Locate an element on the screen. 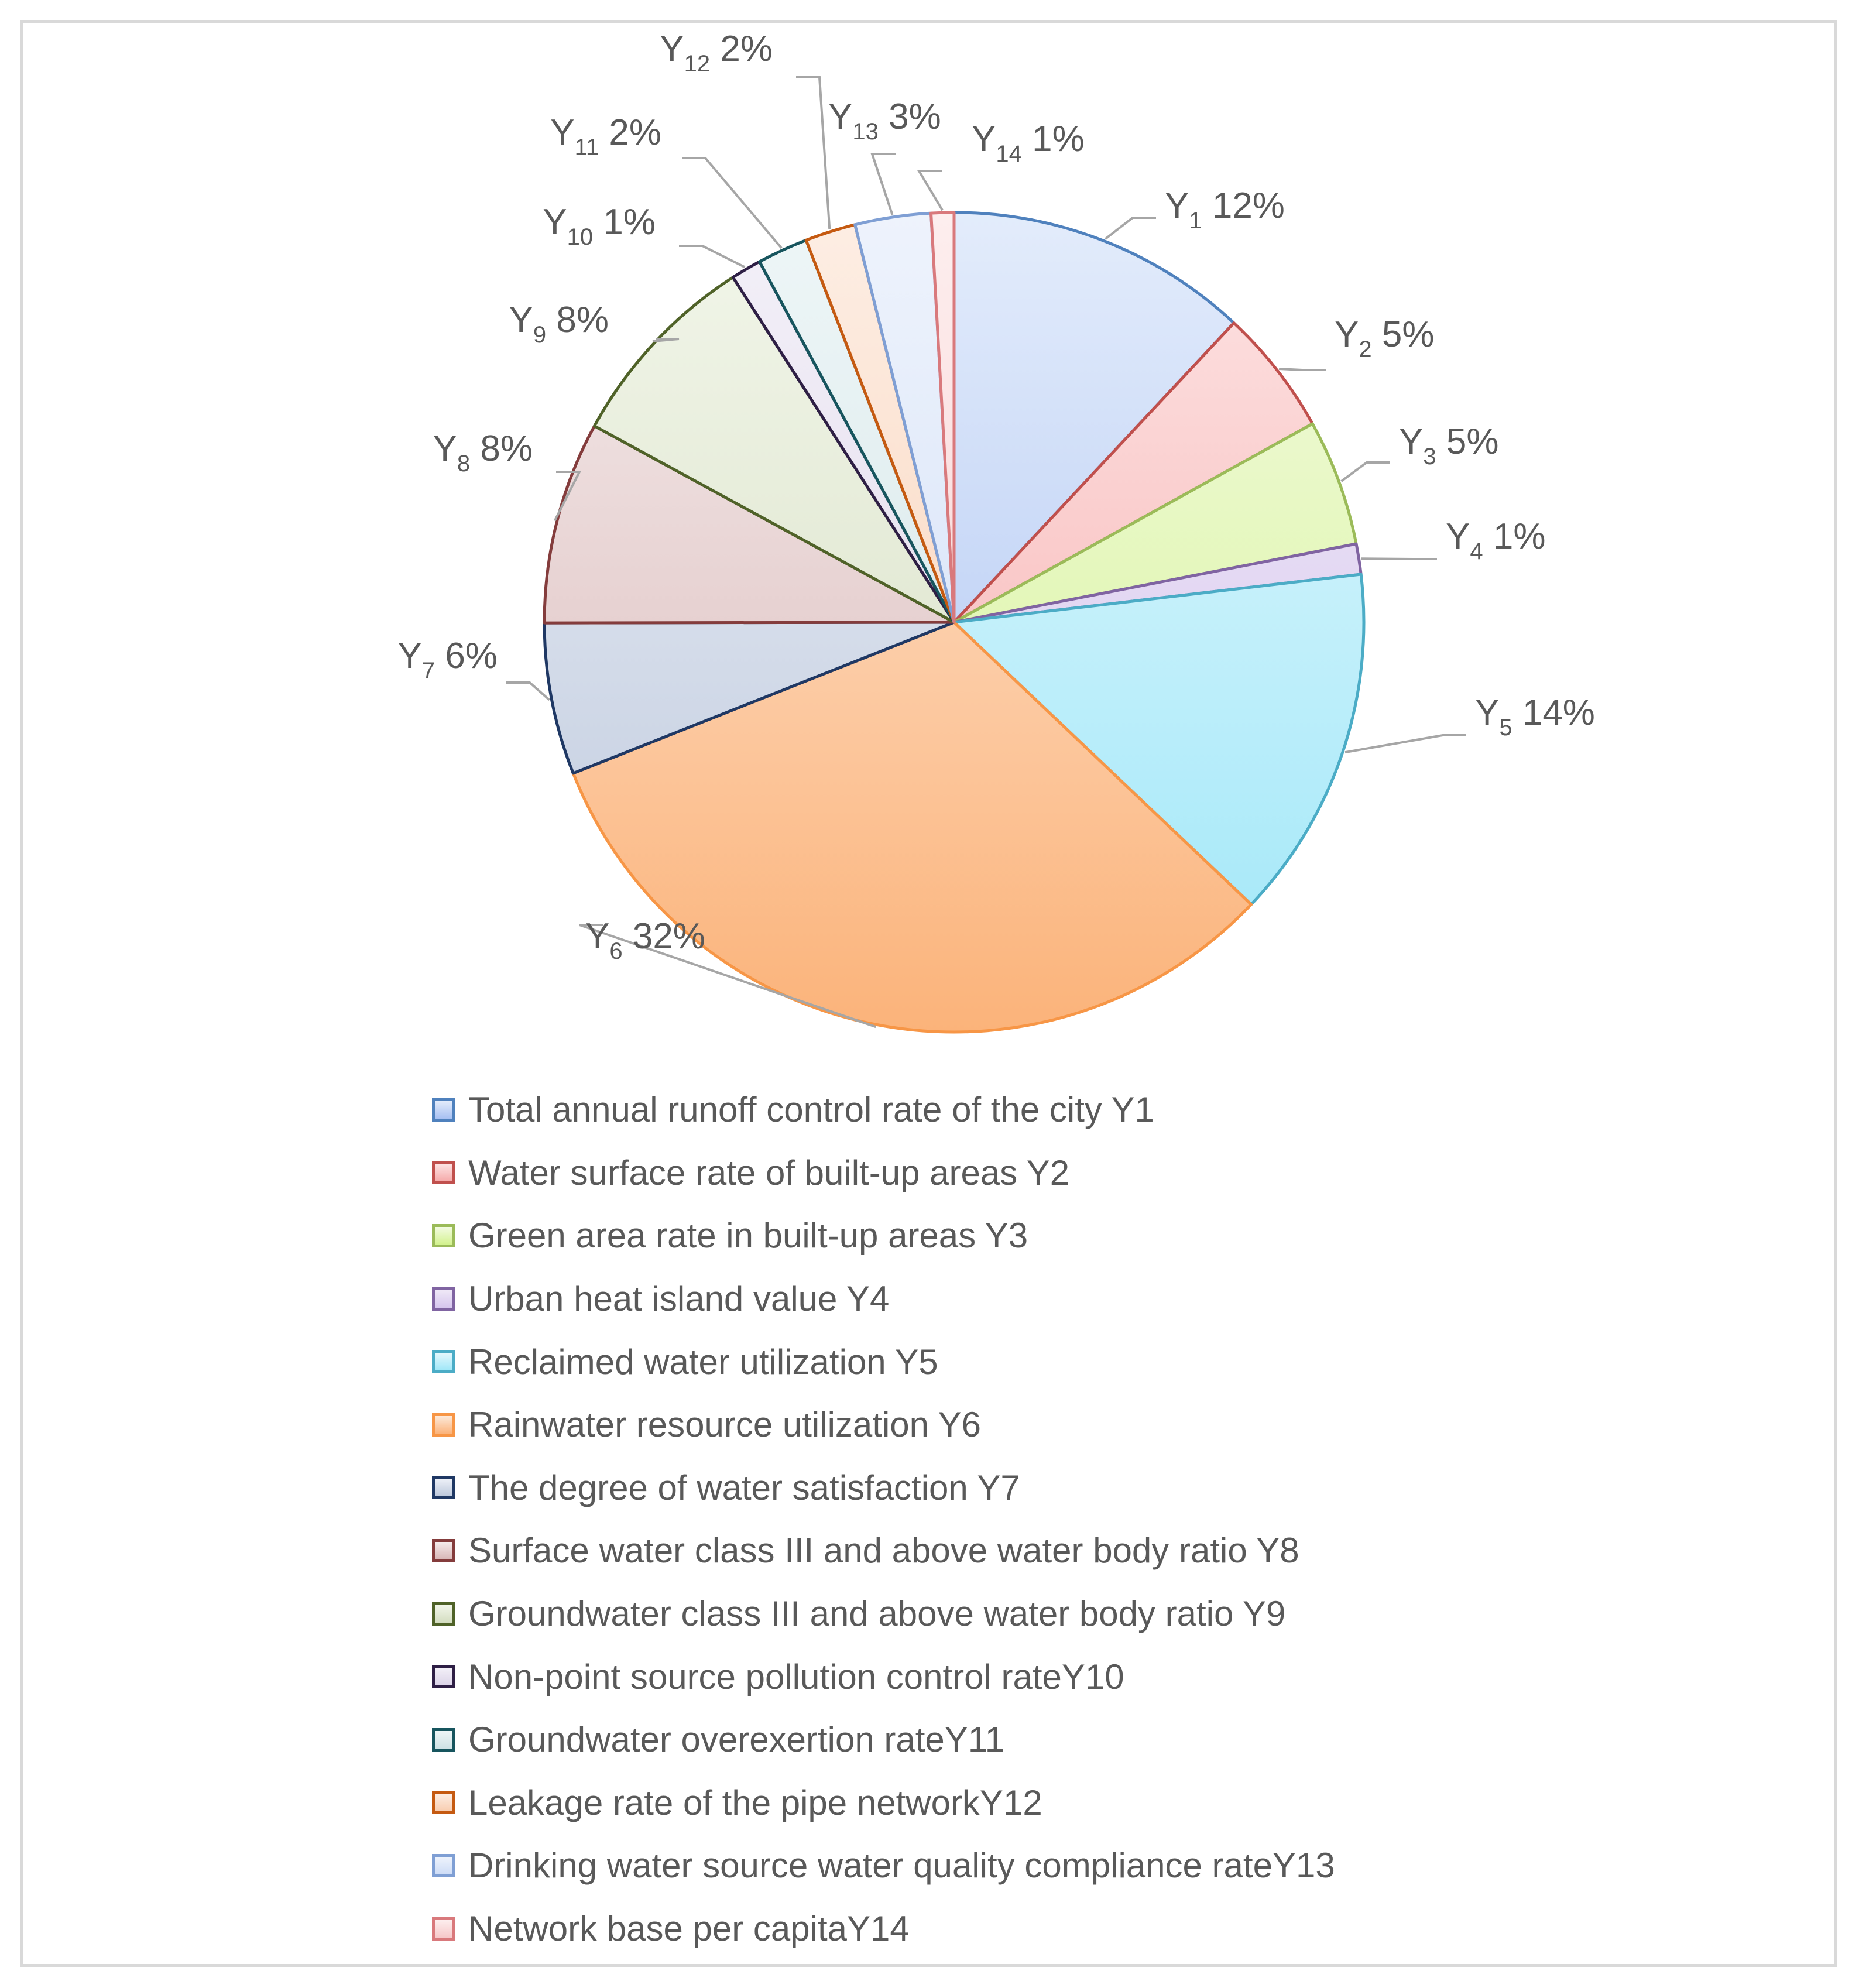  legend-item-y4: Urban heat island value Y4 is located at coordinates (1129, 1299).